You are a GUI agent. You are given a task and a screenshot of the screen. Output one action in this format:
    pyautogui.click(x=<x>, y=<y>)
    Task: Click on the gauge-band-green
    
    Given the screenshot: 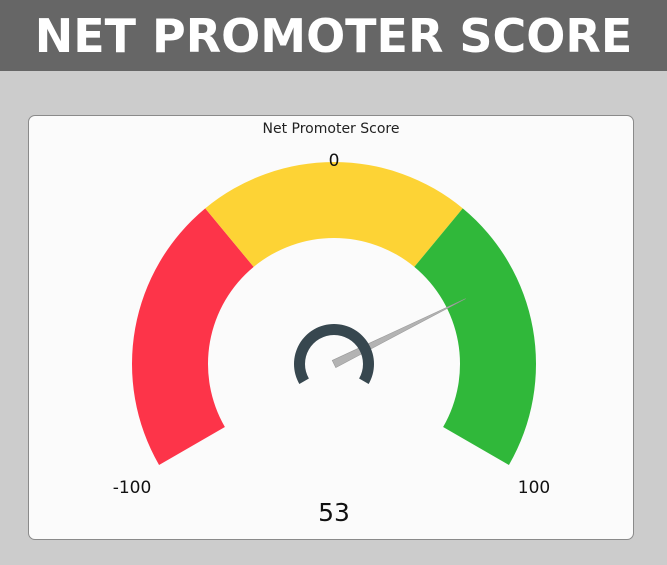 What is the action you would take?
    pyautogui.click(x=475, y=336)
    